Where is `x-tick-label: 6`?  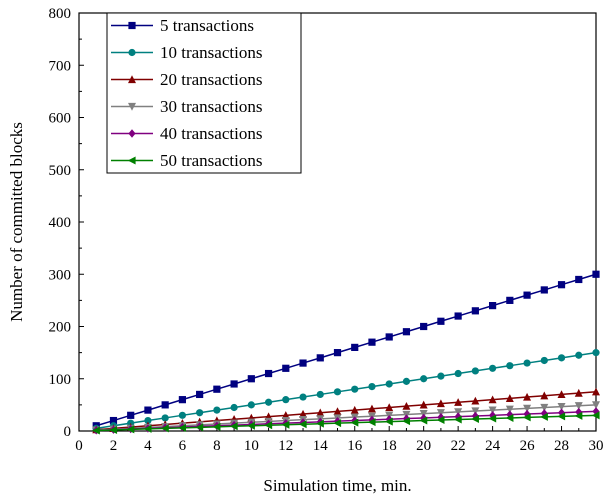
x-tick-label: 6 is located at coordinates (183, 446).